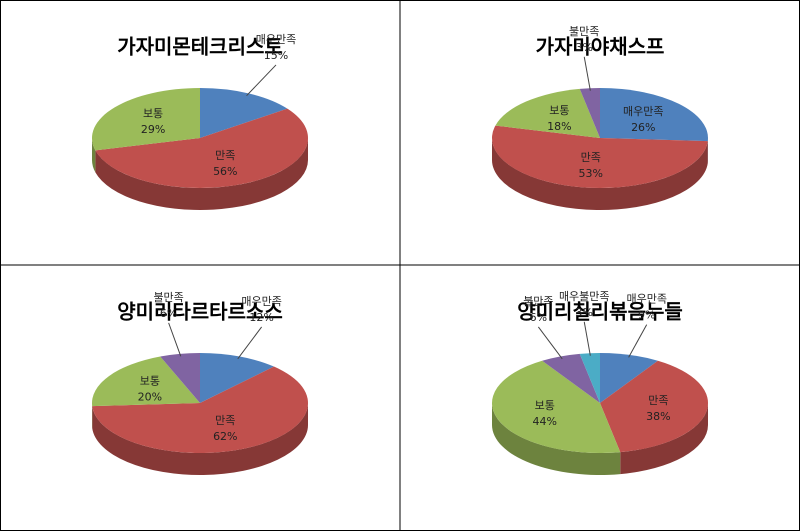 This screenshot has width=800, height=531. What do you see at coordinates (545, 421) in the screenshot?
I see `value-label: 44%` at bounding box center [545, 421].